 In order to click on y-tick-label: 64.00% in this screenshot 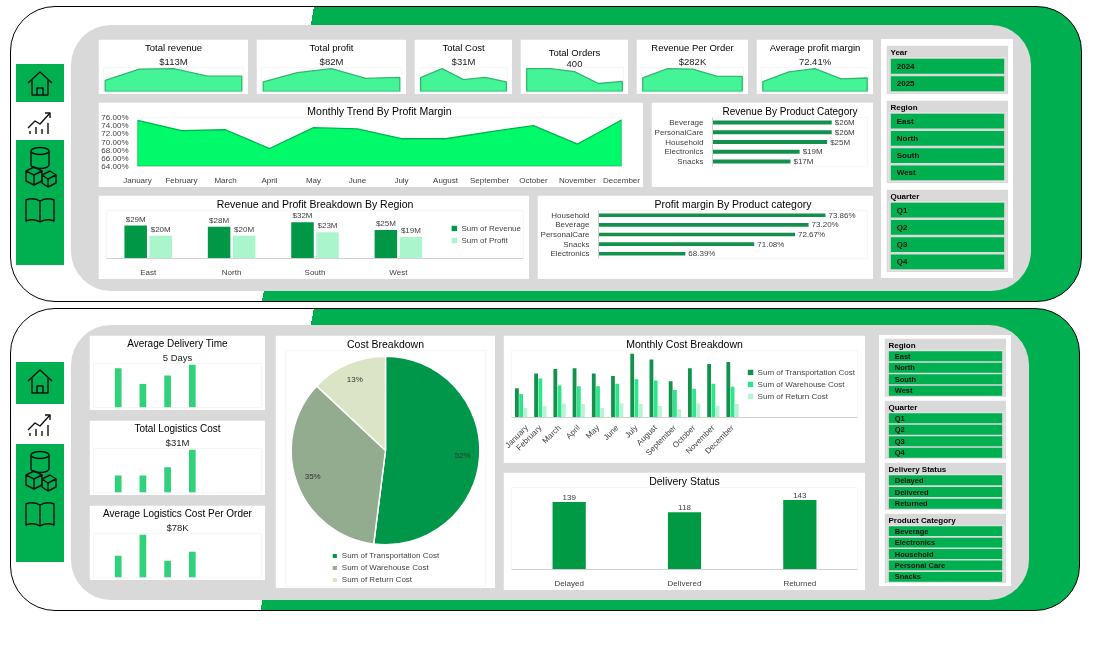, I will do `click(115, 166)`.